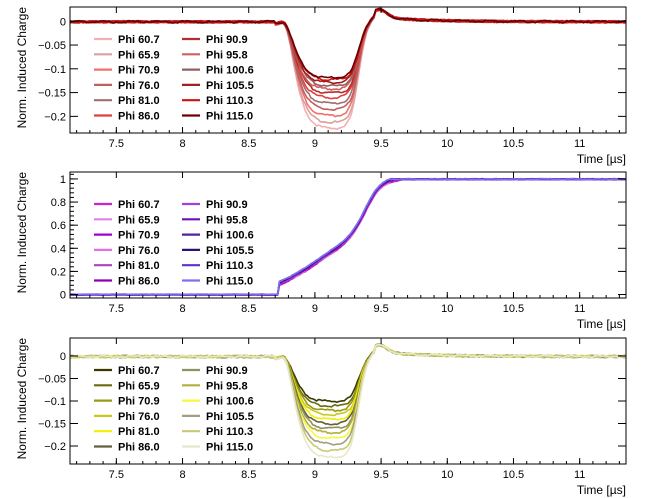 The width and height of the screenshot is (664, 498). What do you see at coordinates (58, 272) in the screenshot?
I see `y-tick-label: 0.2` at bounding box center [58, 272].